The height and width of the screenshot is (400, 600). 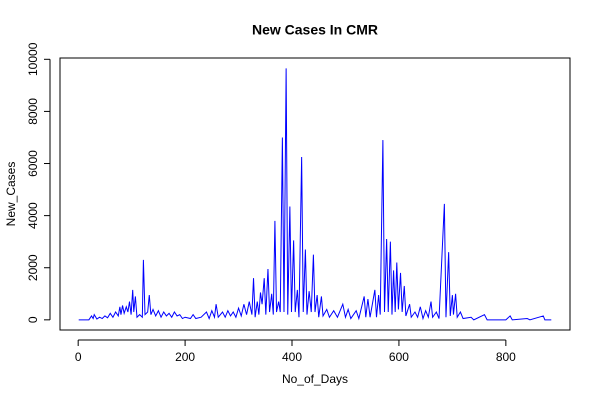 I want to click on x-axis-label: No_of_Days, so click(x=315, y=379).